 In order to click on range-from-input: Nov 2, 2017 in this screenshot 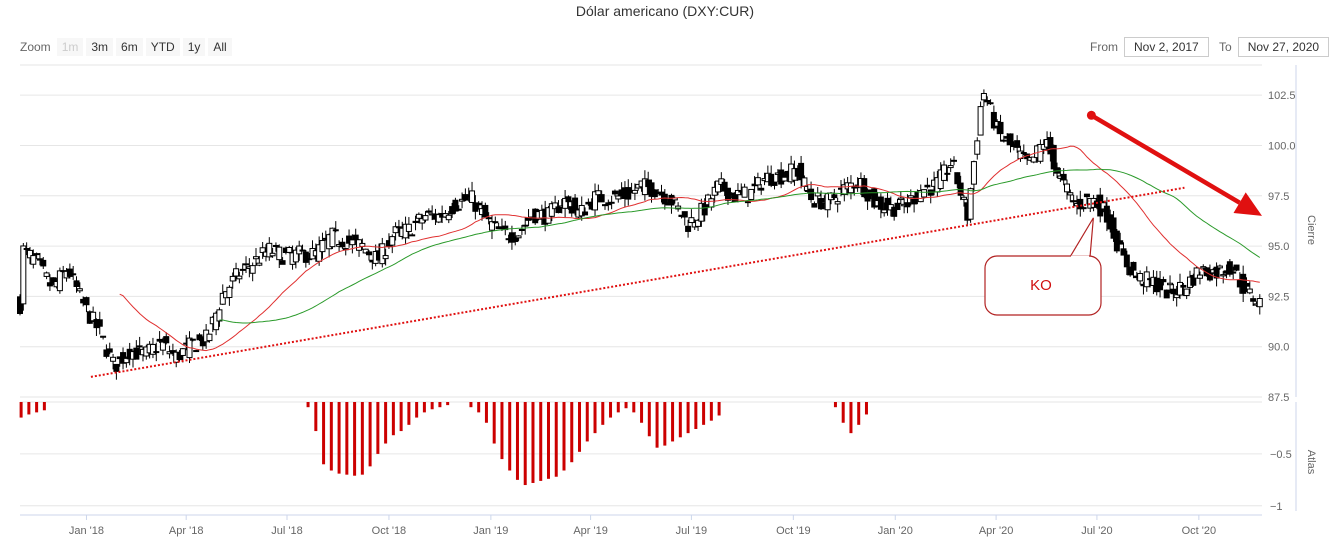, I will do `click(1166, 47)`.